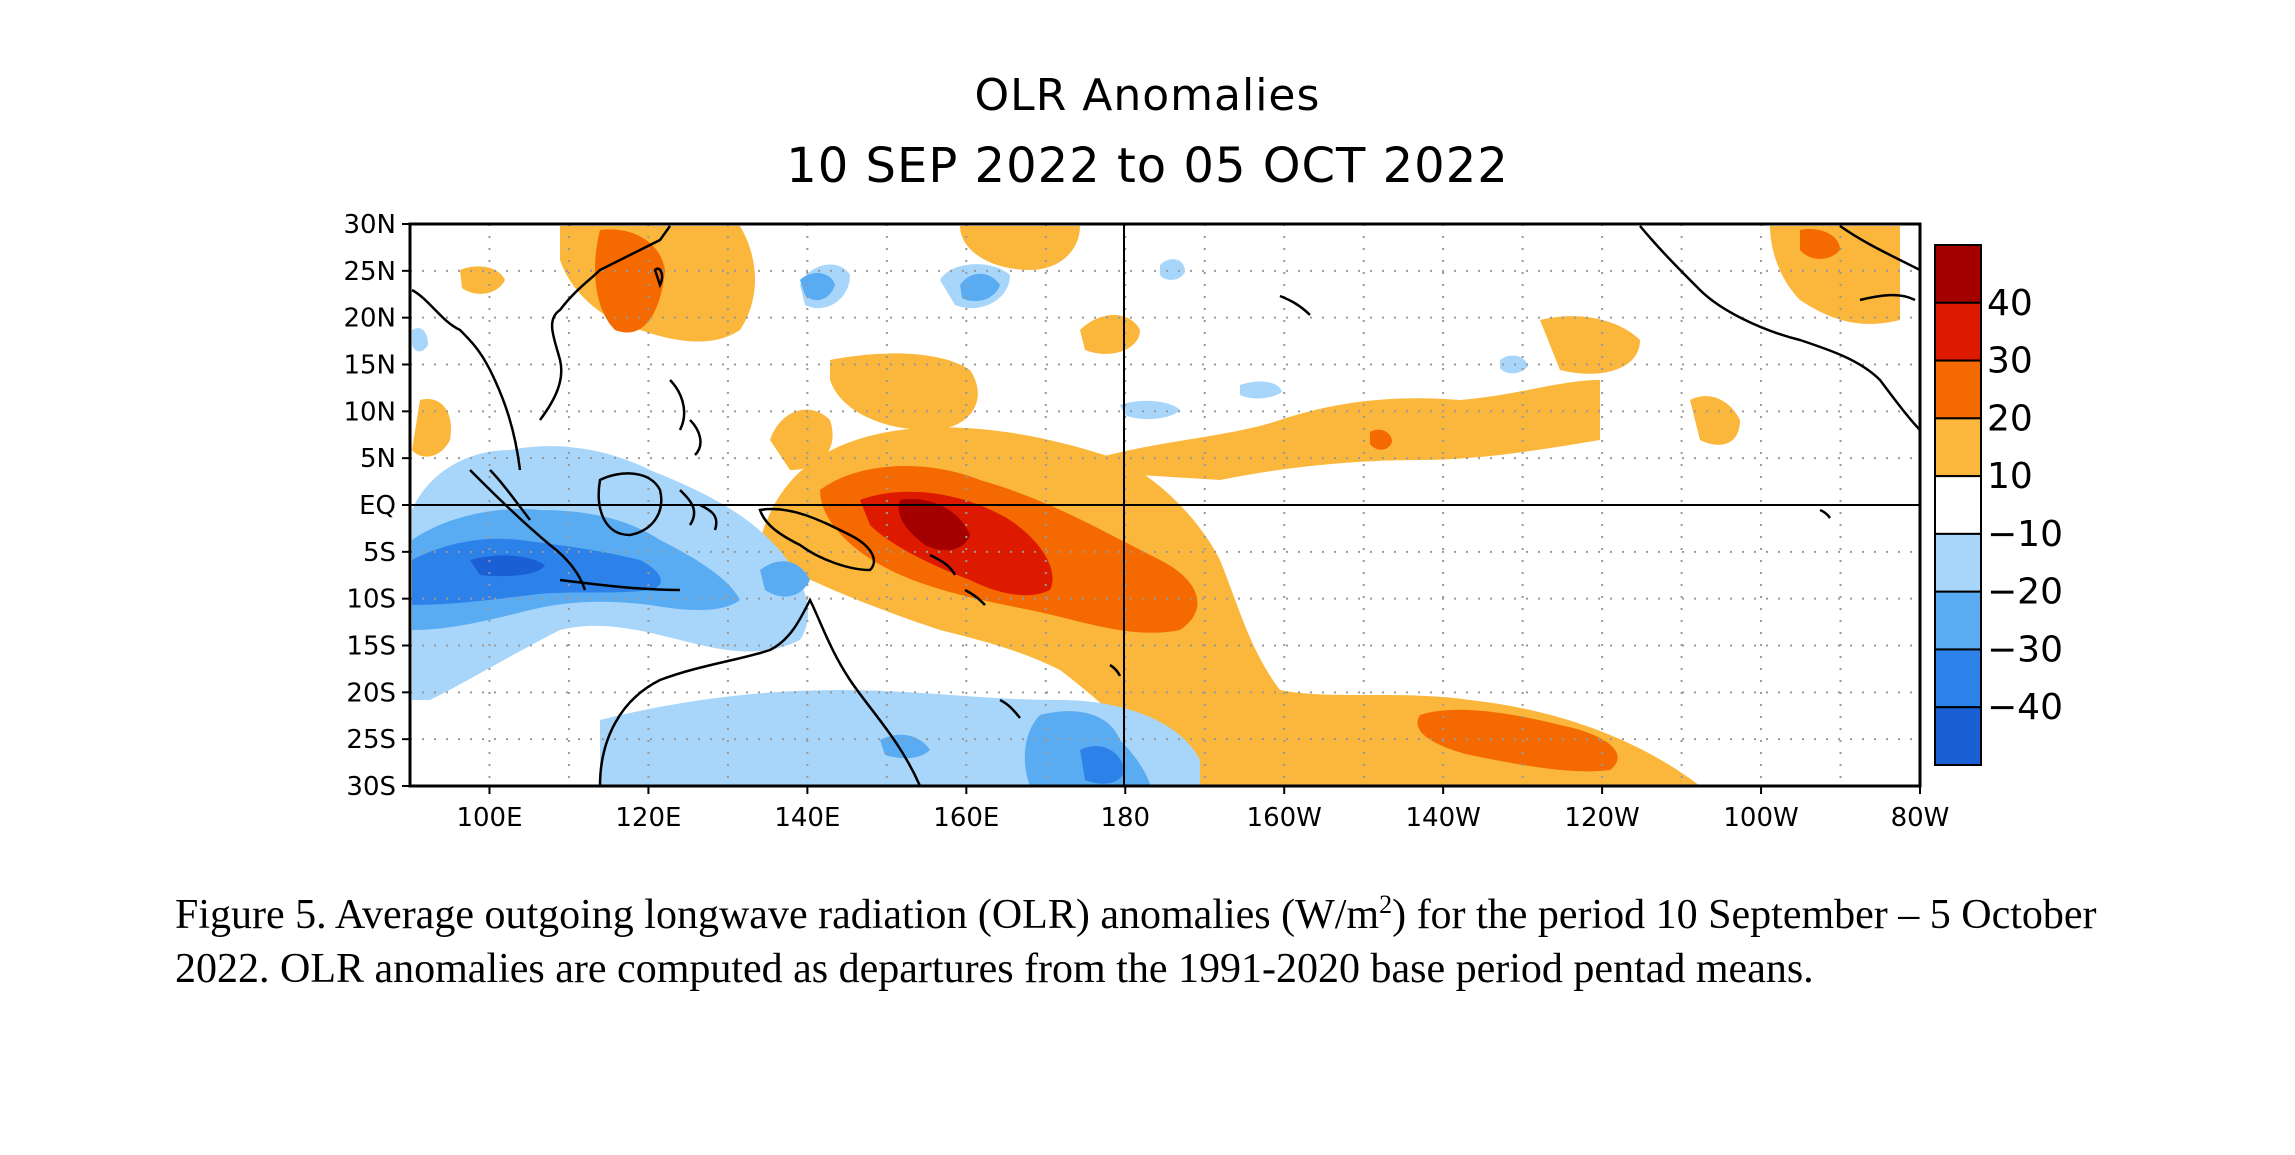 The image size is (2295, 1155). I want to click on lat-tick-label: 15S, so click(371, 647).